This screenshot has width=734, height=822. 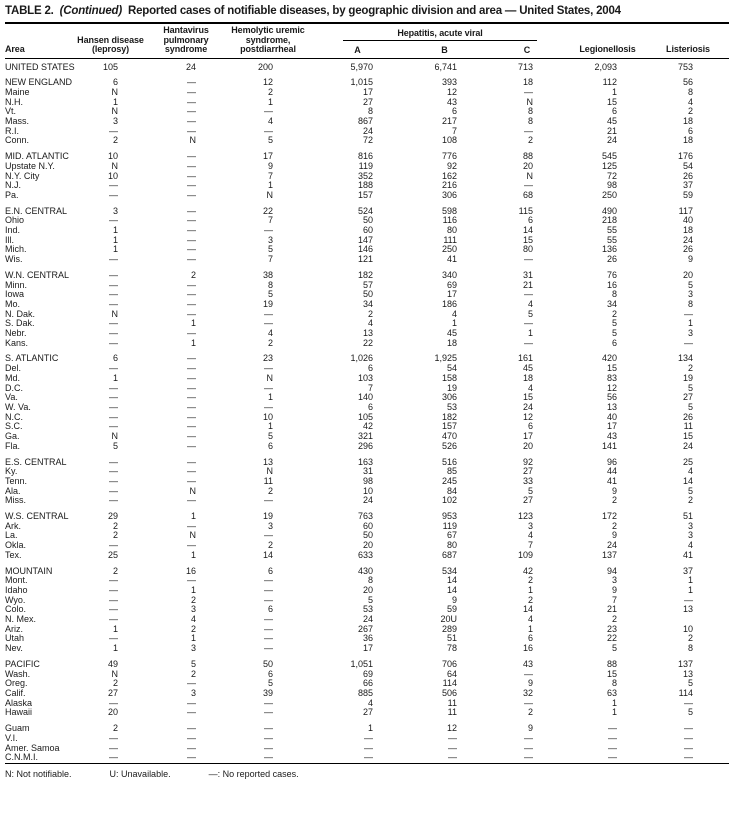 What do you see at coordinates (268, 480) in the screenshot?
I see `value-cell: 11` at bounding box center [268, 480].